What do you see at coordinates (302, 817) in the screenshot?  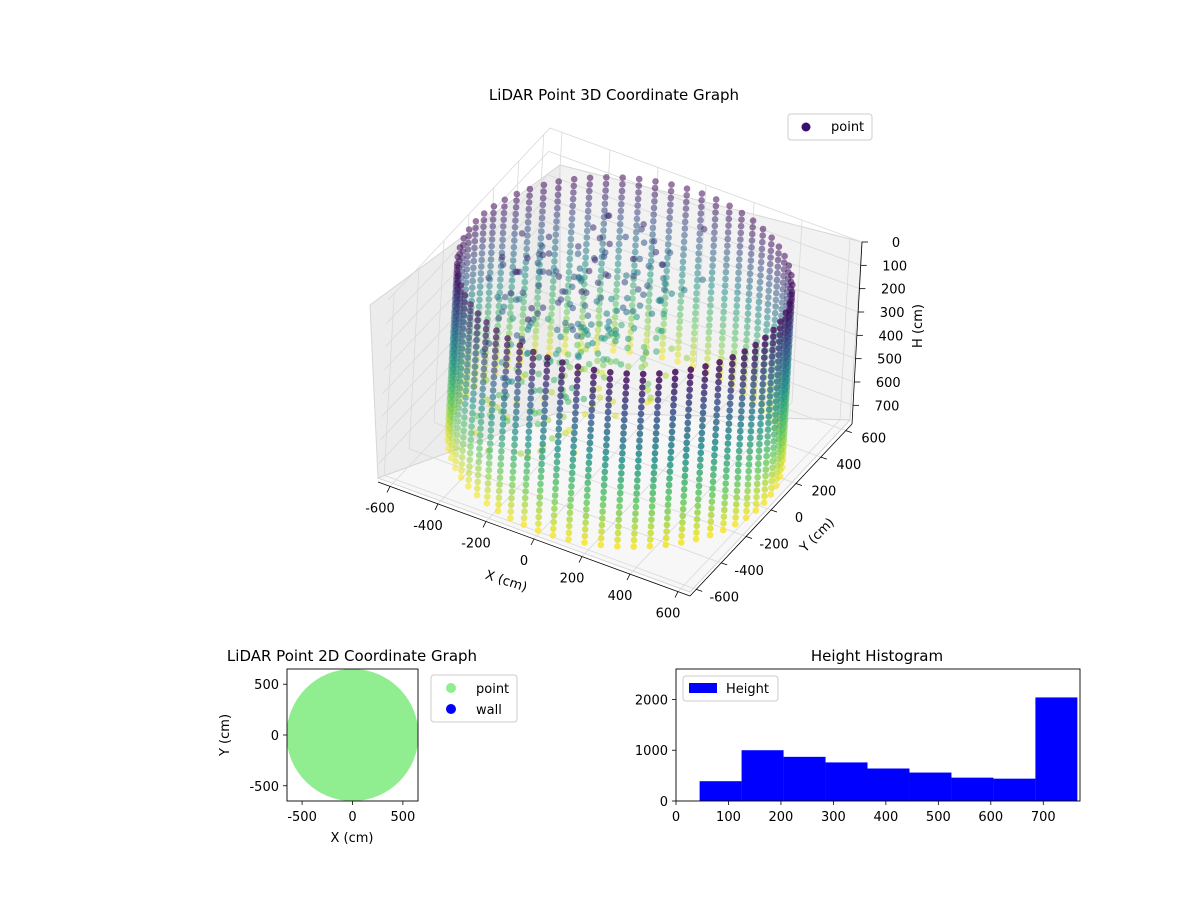 I see `x-tick-label-2d: -500` at bounding box center [302, 817].